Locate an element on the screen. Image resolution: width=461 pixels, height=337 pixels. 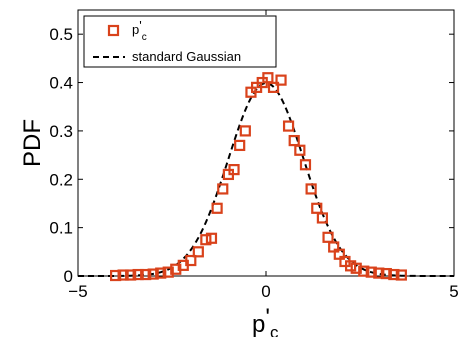
x-axis-label: p'c is located at coordinates (265, 320).